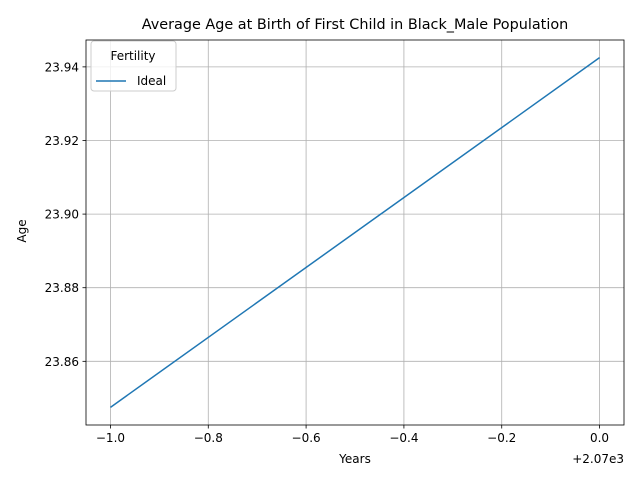 The height and width of the screenshot is (480, 640). Describe the element at coordinates (501, 438) in the screenshot. I see `x-tick-label: −0.2` at that location.